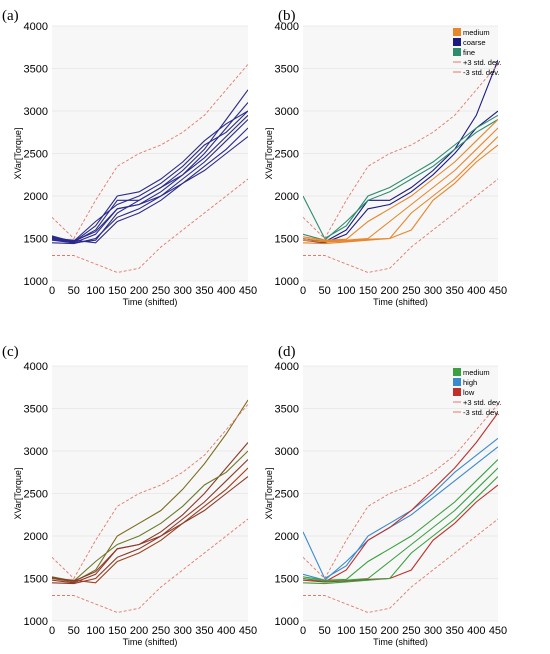 The image size is (550, 654). What do you see at coordinates (287, 16) in the screenshot?
I see `panel-label: (b)` at bounding box center [287, 16].